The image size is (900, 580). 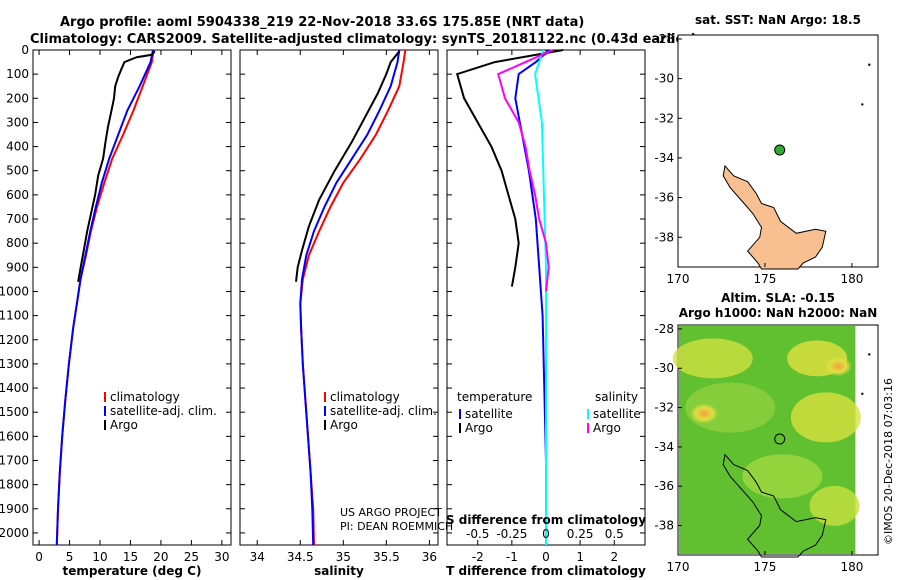 I want to click on x-axis-label: temperature (deg C), so click(x=132, y=571).